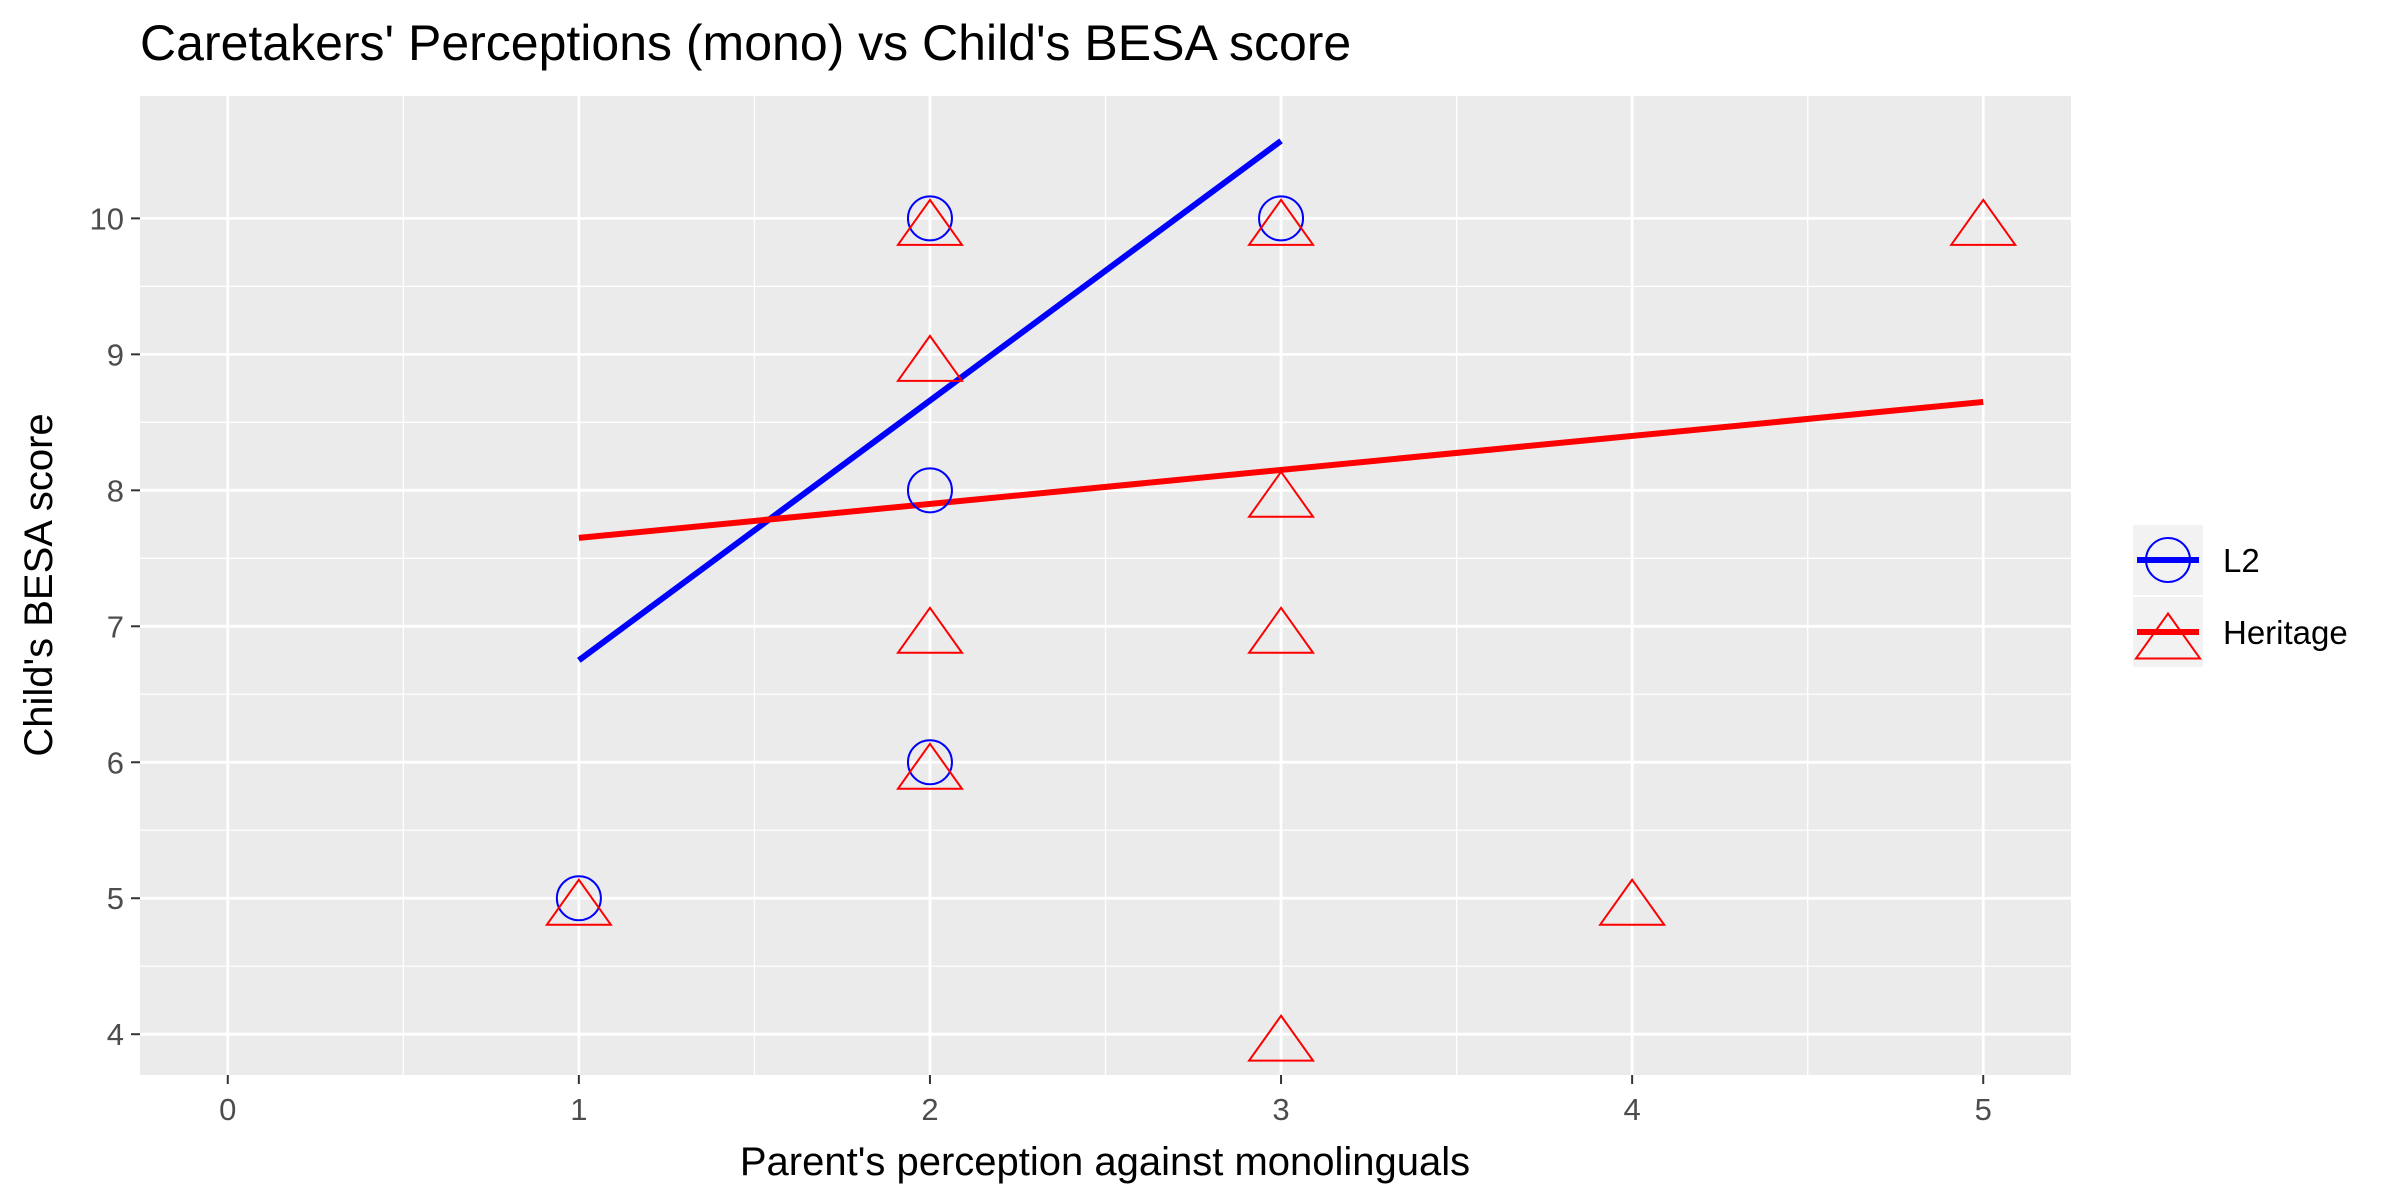 The image size is (2400, 1200). Describe the element at coordinates (227, 1109) in the screenshot. I see `x-tick-label: 0` at that location.